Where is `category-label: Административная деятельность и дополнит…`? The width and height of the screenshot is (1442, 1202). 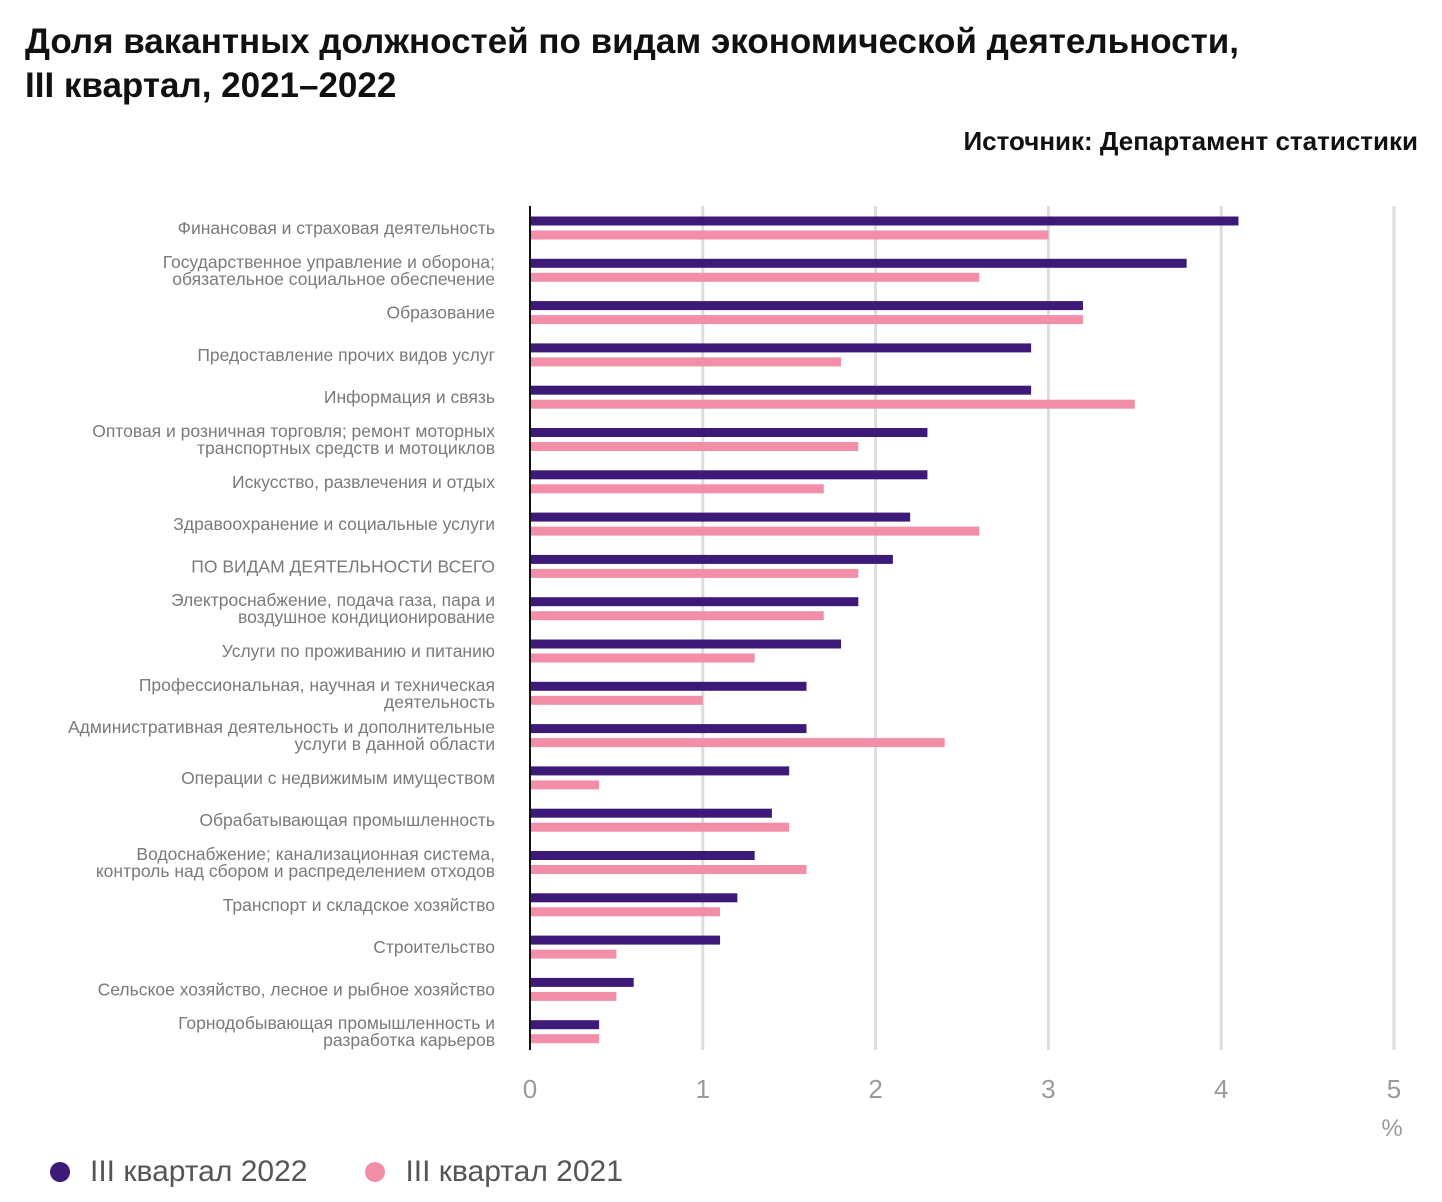
category-label: Административная деятельность и дополнит… is located at coordinates (281, 727).